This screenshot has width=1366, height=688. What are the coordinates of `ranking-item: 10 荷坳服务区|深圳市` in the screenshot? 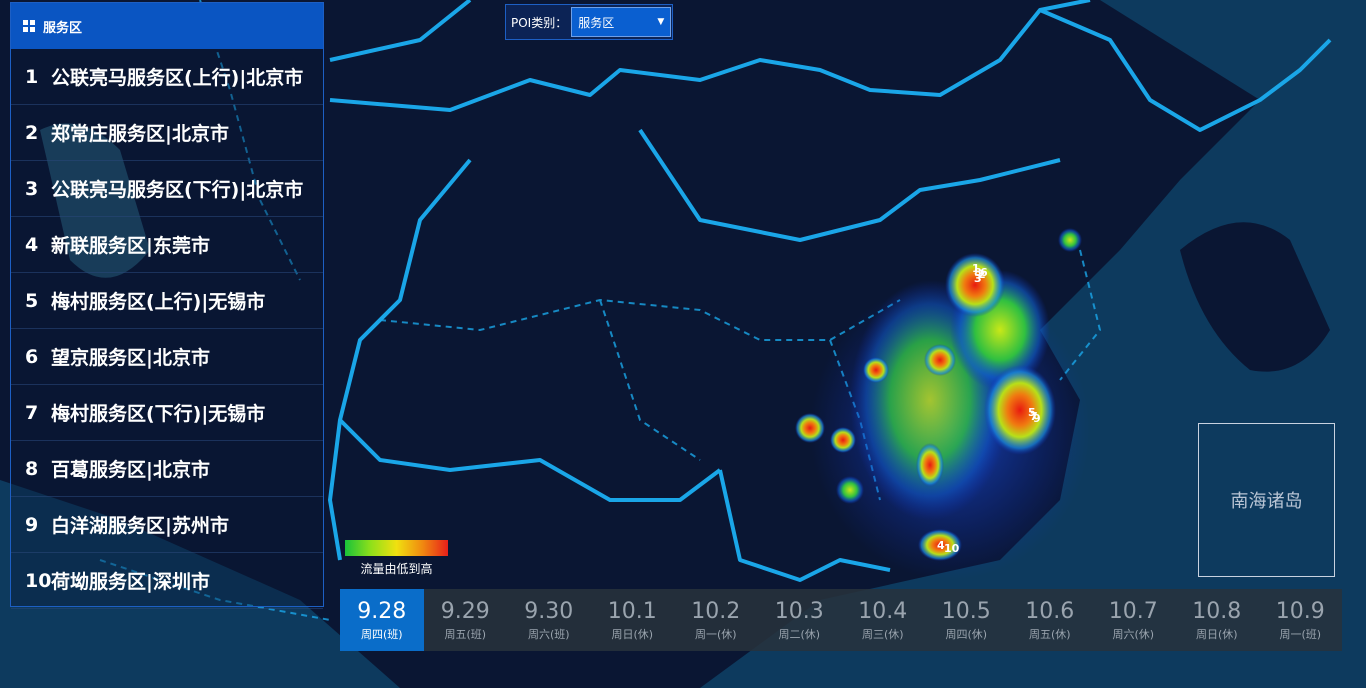 It's located at (167, 581).